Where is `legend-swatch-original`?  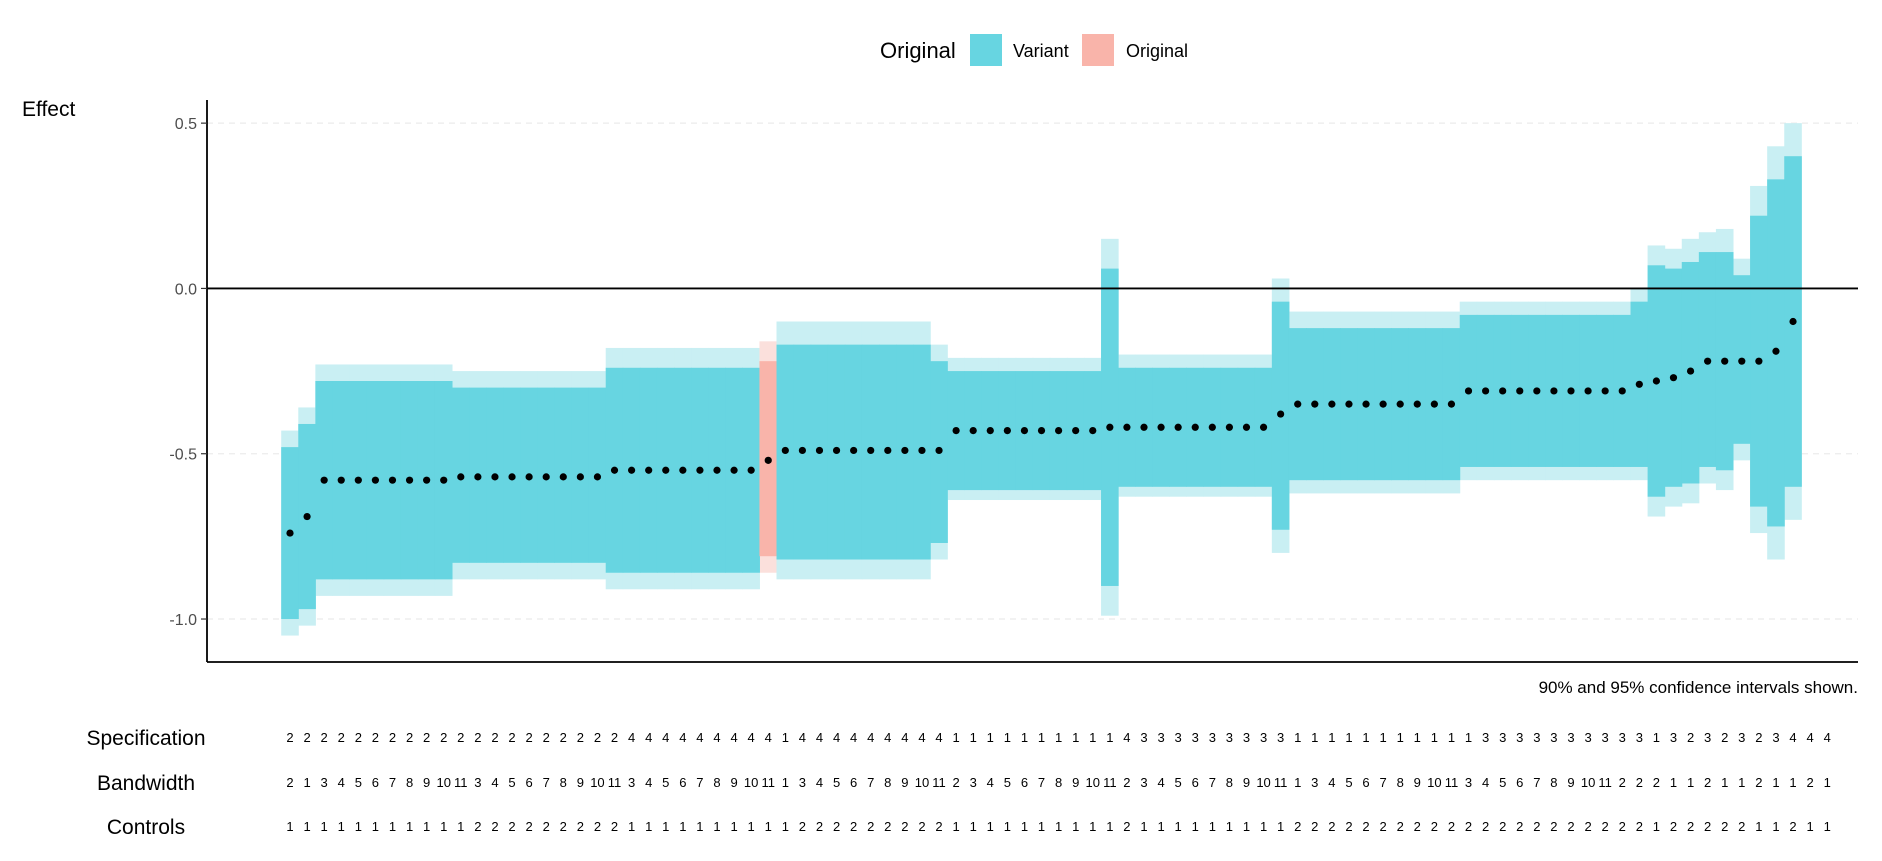 legend-swatch-original is located at coordinates (1098, 50).